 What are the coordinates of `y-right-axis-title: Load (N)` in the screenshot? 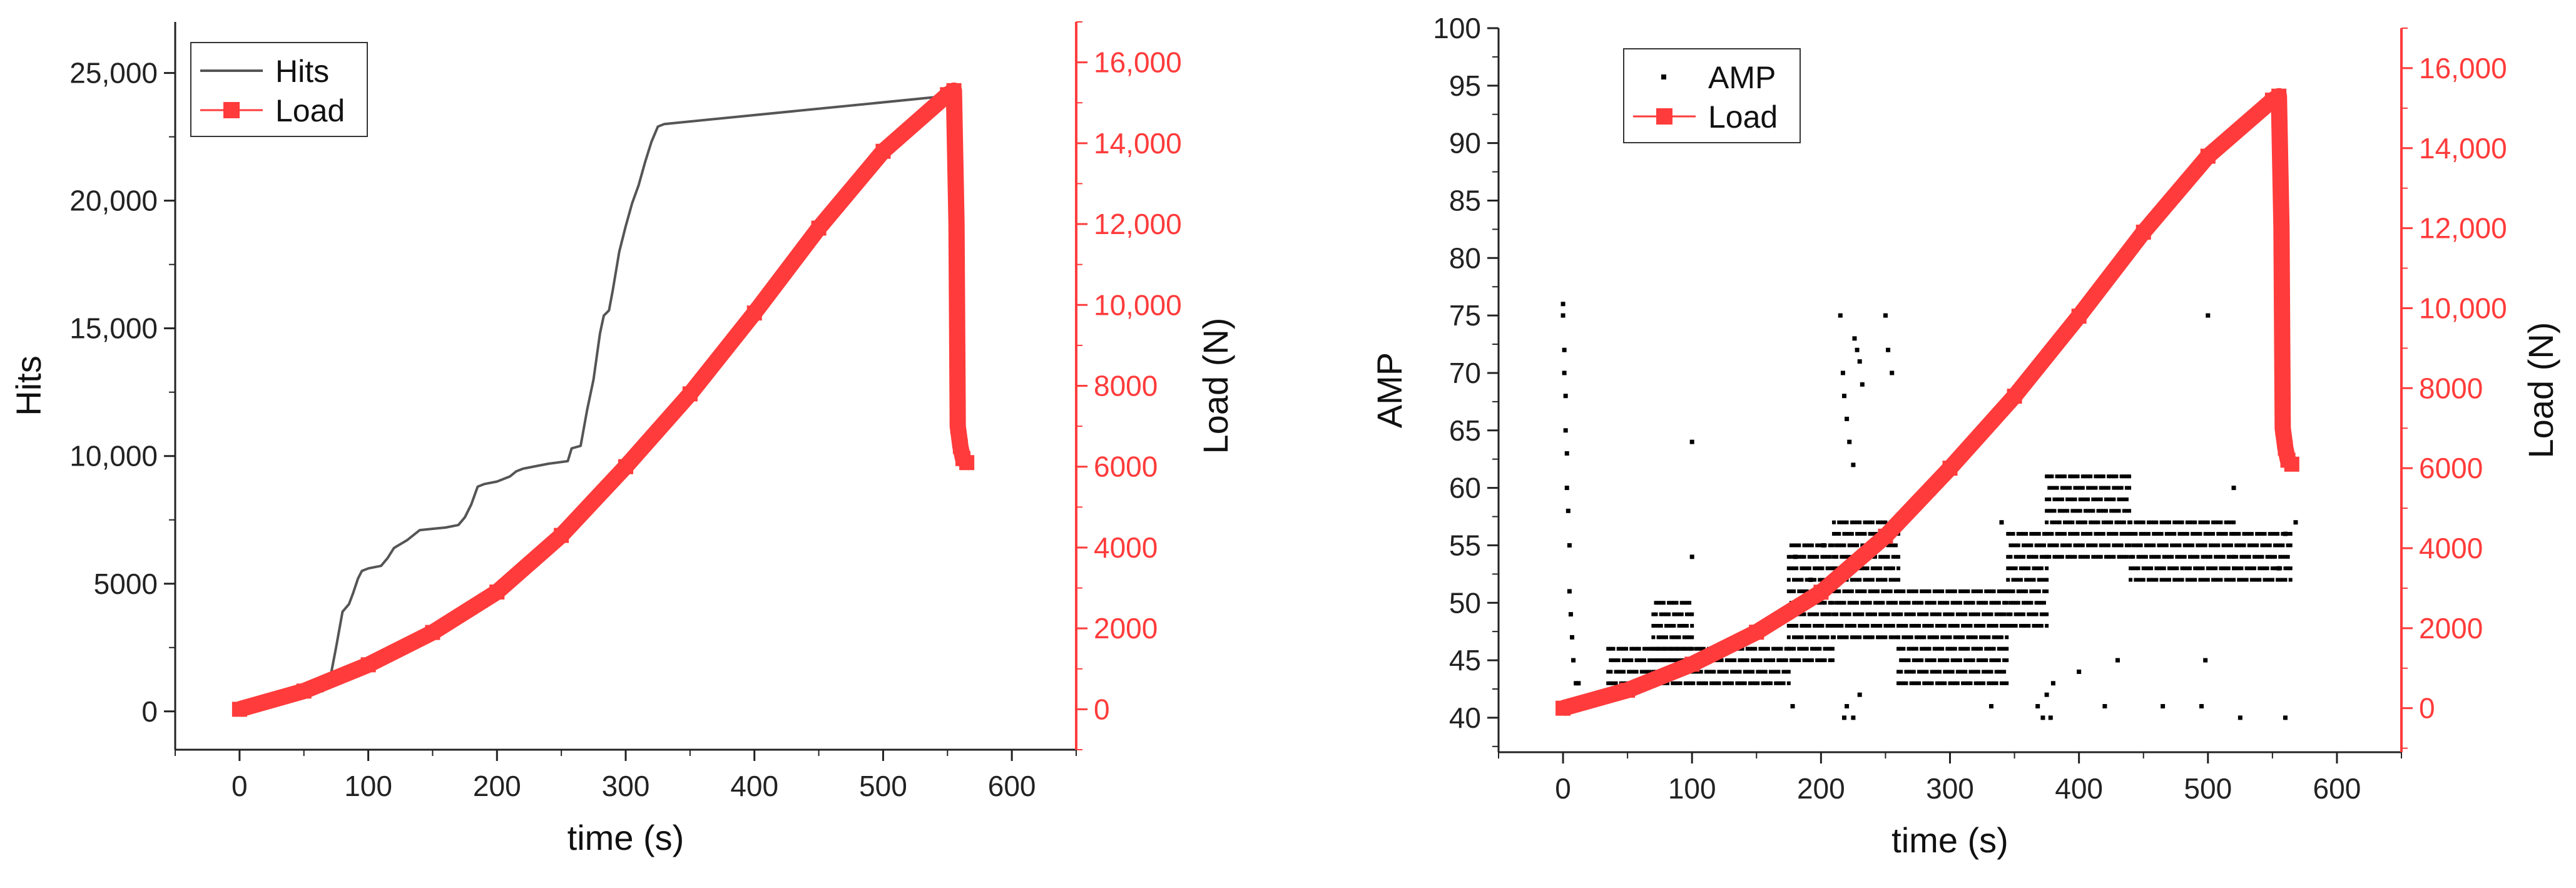 It's located at (1215, 386).